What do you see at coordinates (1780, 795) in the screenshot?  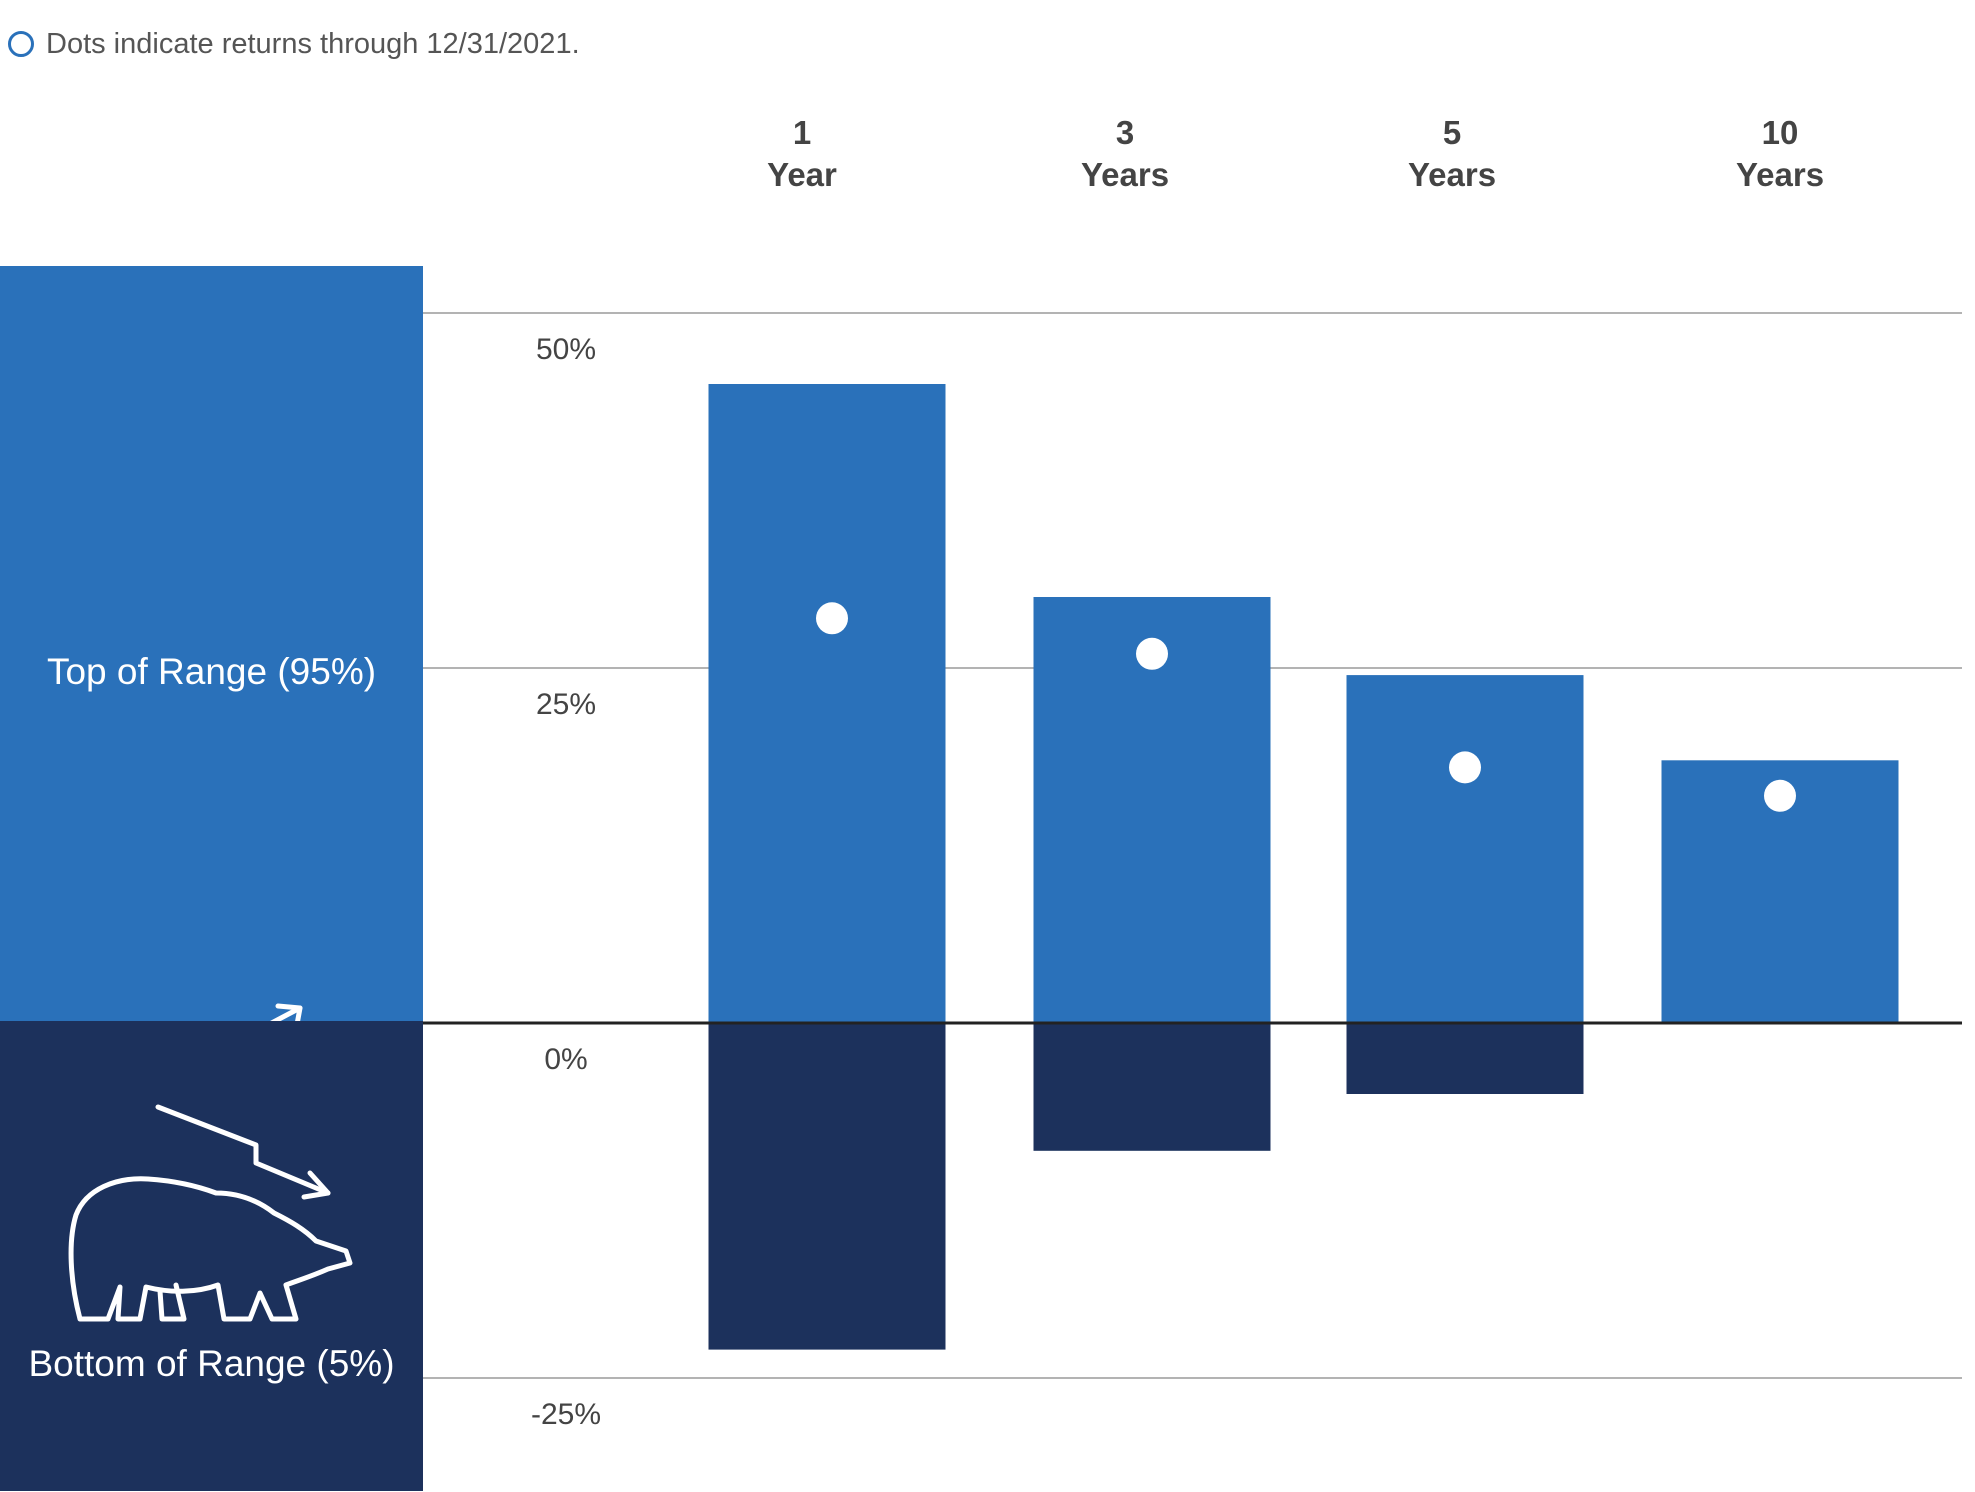 I see `return-dot-10-years` at bounding box center [1780, 795].